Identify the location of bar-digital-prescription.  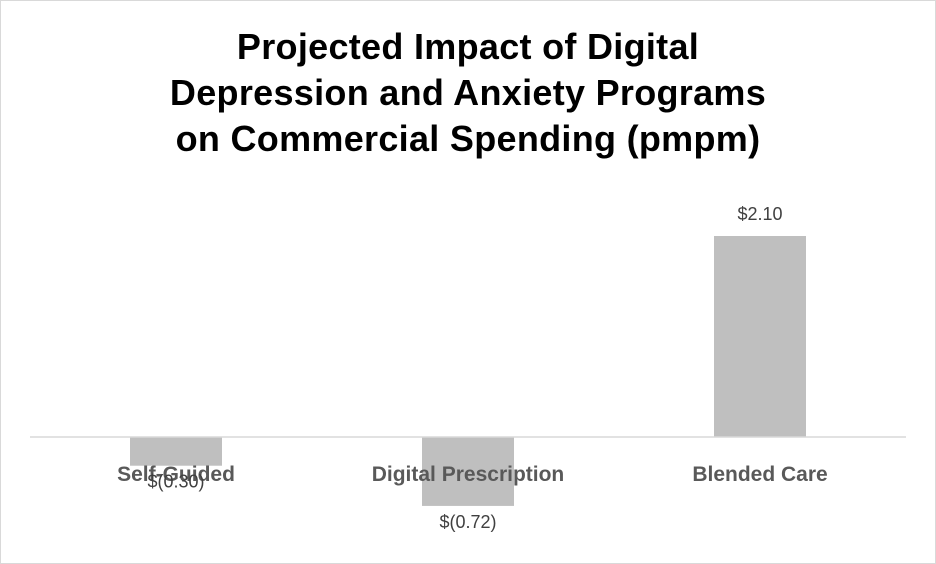
(468, 471).